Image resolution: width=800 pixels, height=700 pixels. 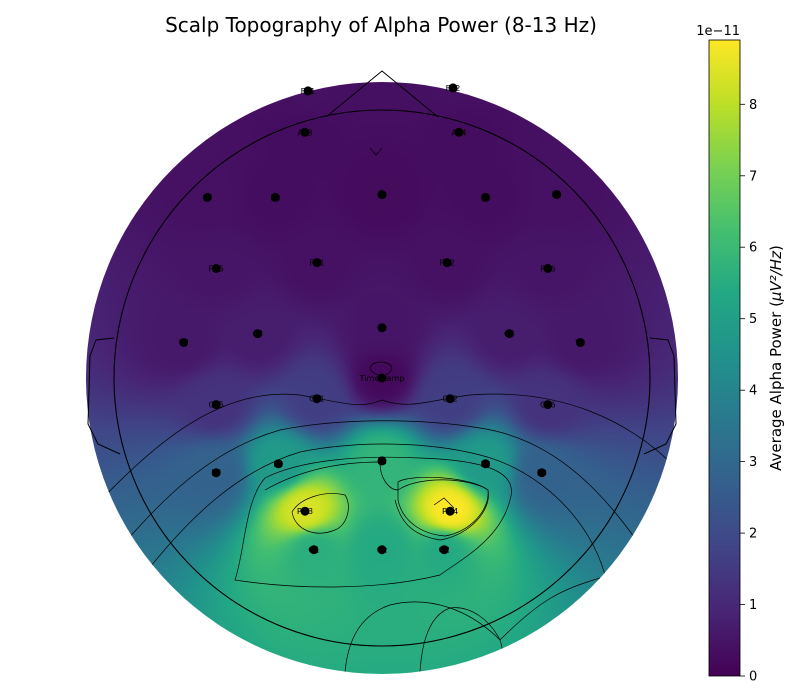 I want to click on electrode-label-o1: O1, so click(x=313, y=550).